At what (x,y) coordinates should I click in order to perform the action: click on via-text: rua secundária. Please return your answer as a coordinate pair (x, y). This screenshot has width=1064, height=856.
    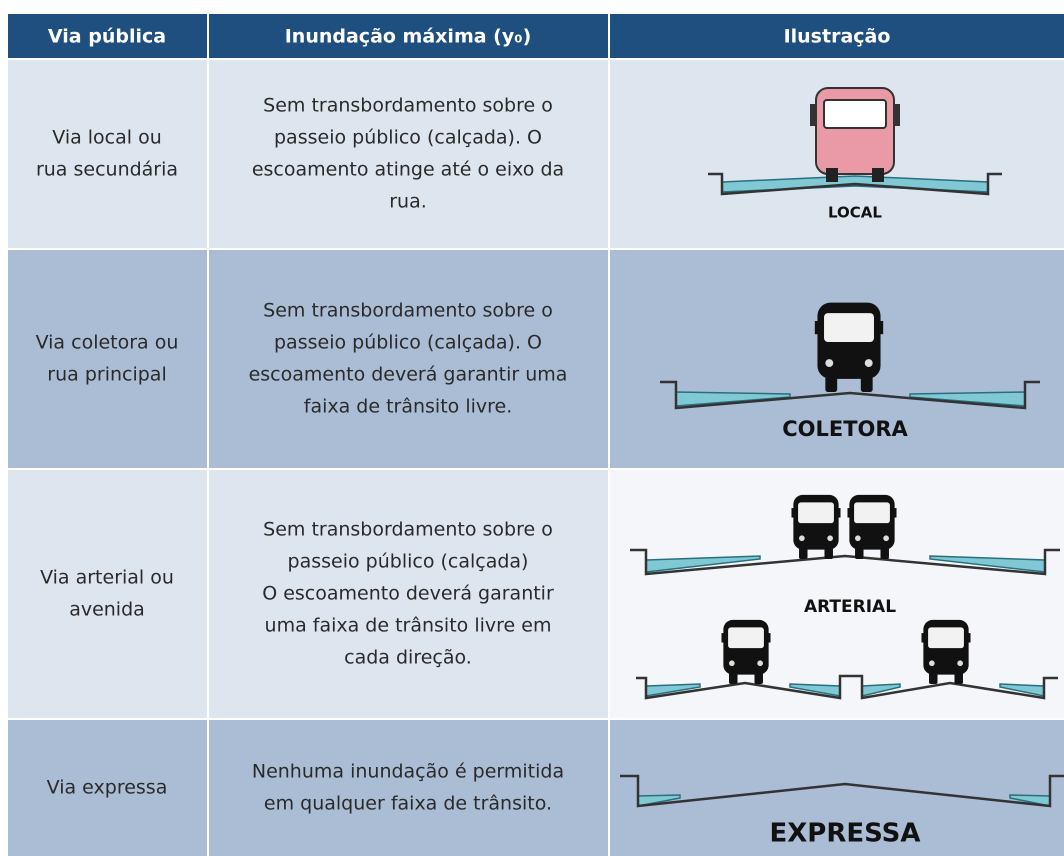
    Looking at the image, I should click on (107, 170).